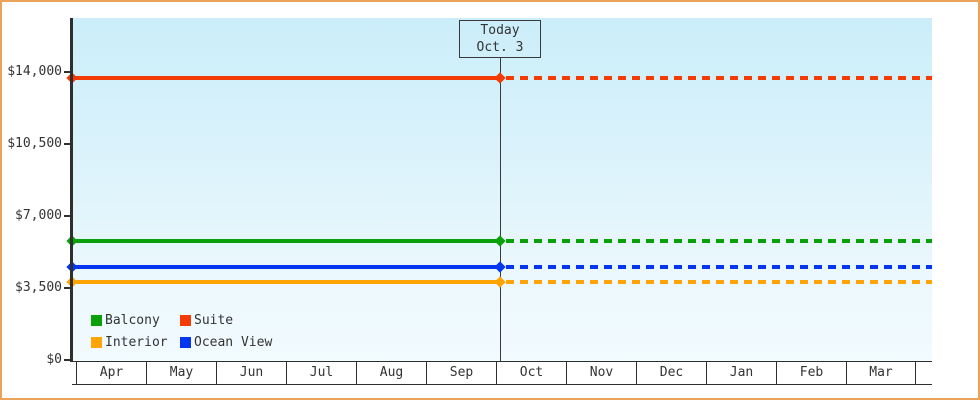  Describe the element at coordinates (286, 78) in the screenshot. I see `series-line-solid-suite` at that location.